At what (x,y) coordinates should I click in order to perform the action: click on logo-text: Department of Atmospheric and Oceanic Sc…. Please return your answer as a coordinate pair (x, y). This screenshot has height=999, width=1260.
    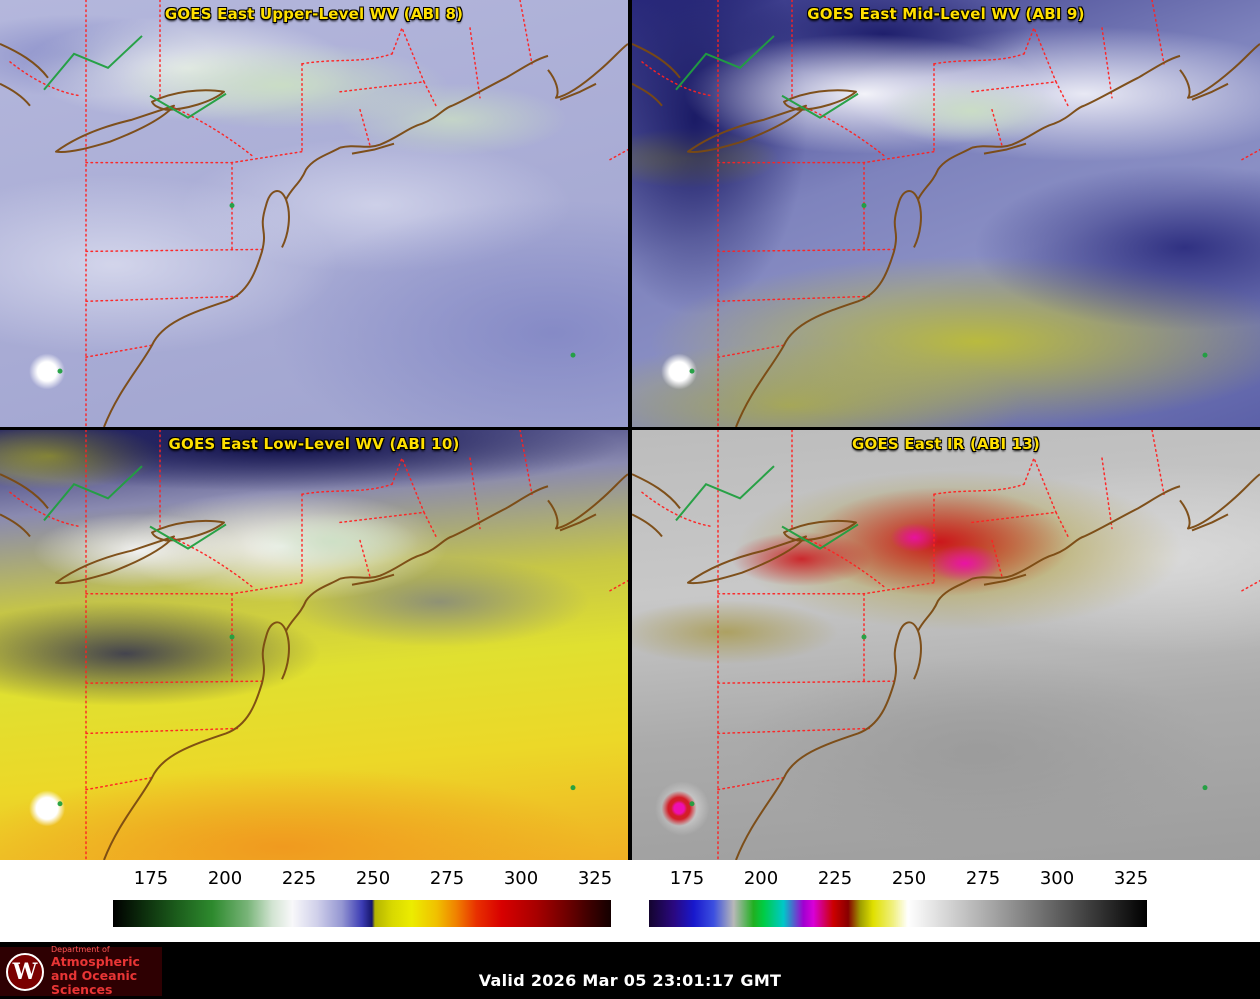
    Looking at the image, I should click on (102, 971).